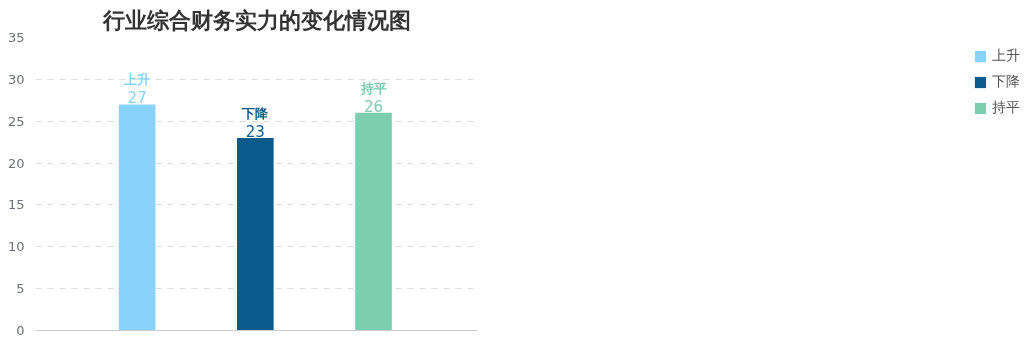 The height and width of the screenshot is (342, 1030). What do you see at coordinates (255, 113) in the screenshot?
I see `text: 下降` at bounding box center [255, 113].